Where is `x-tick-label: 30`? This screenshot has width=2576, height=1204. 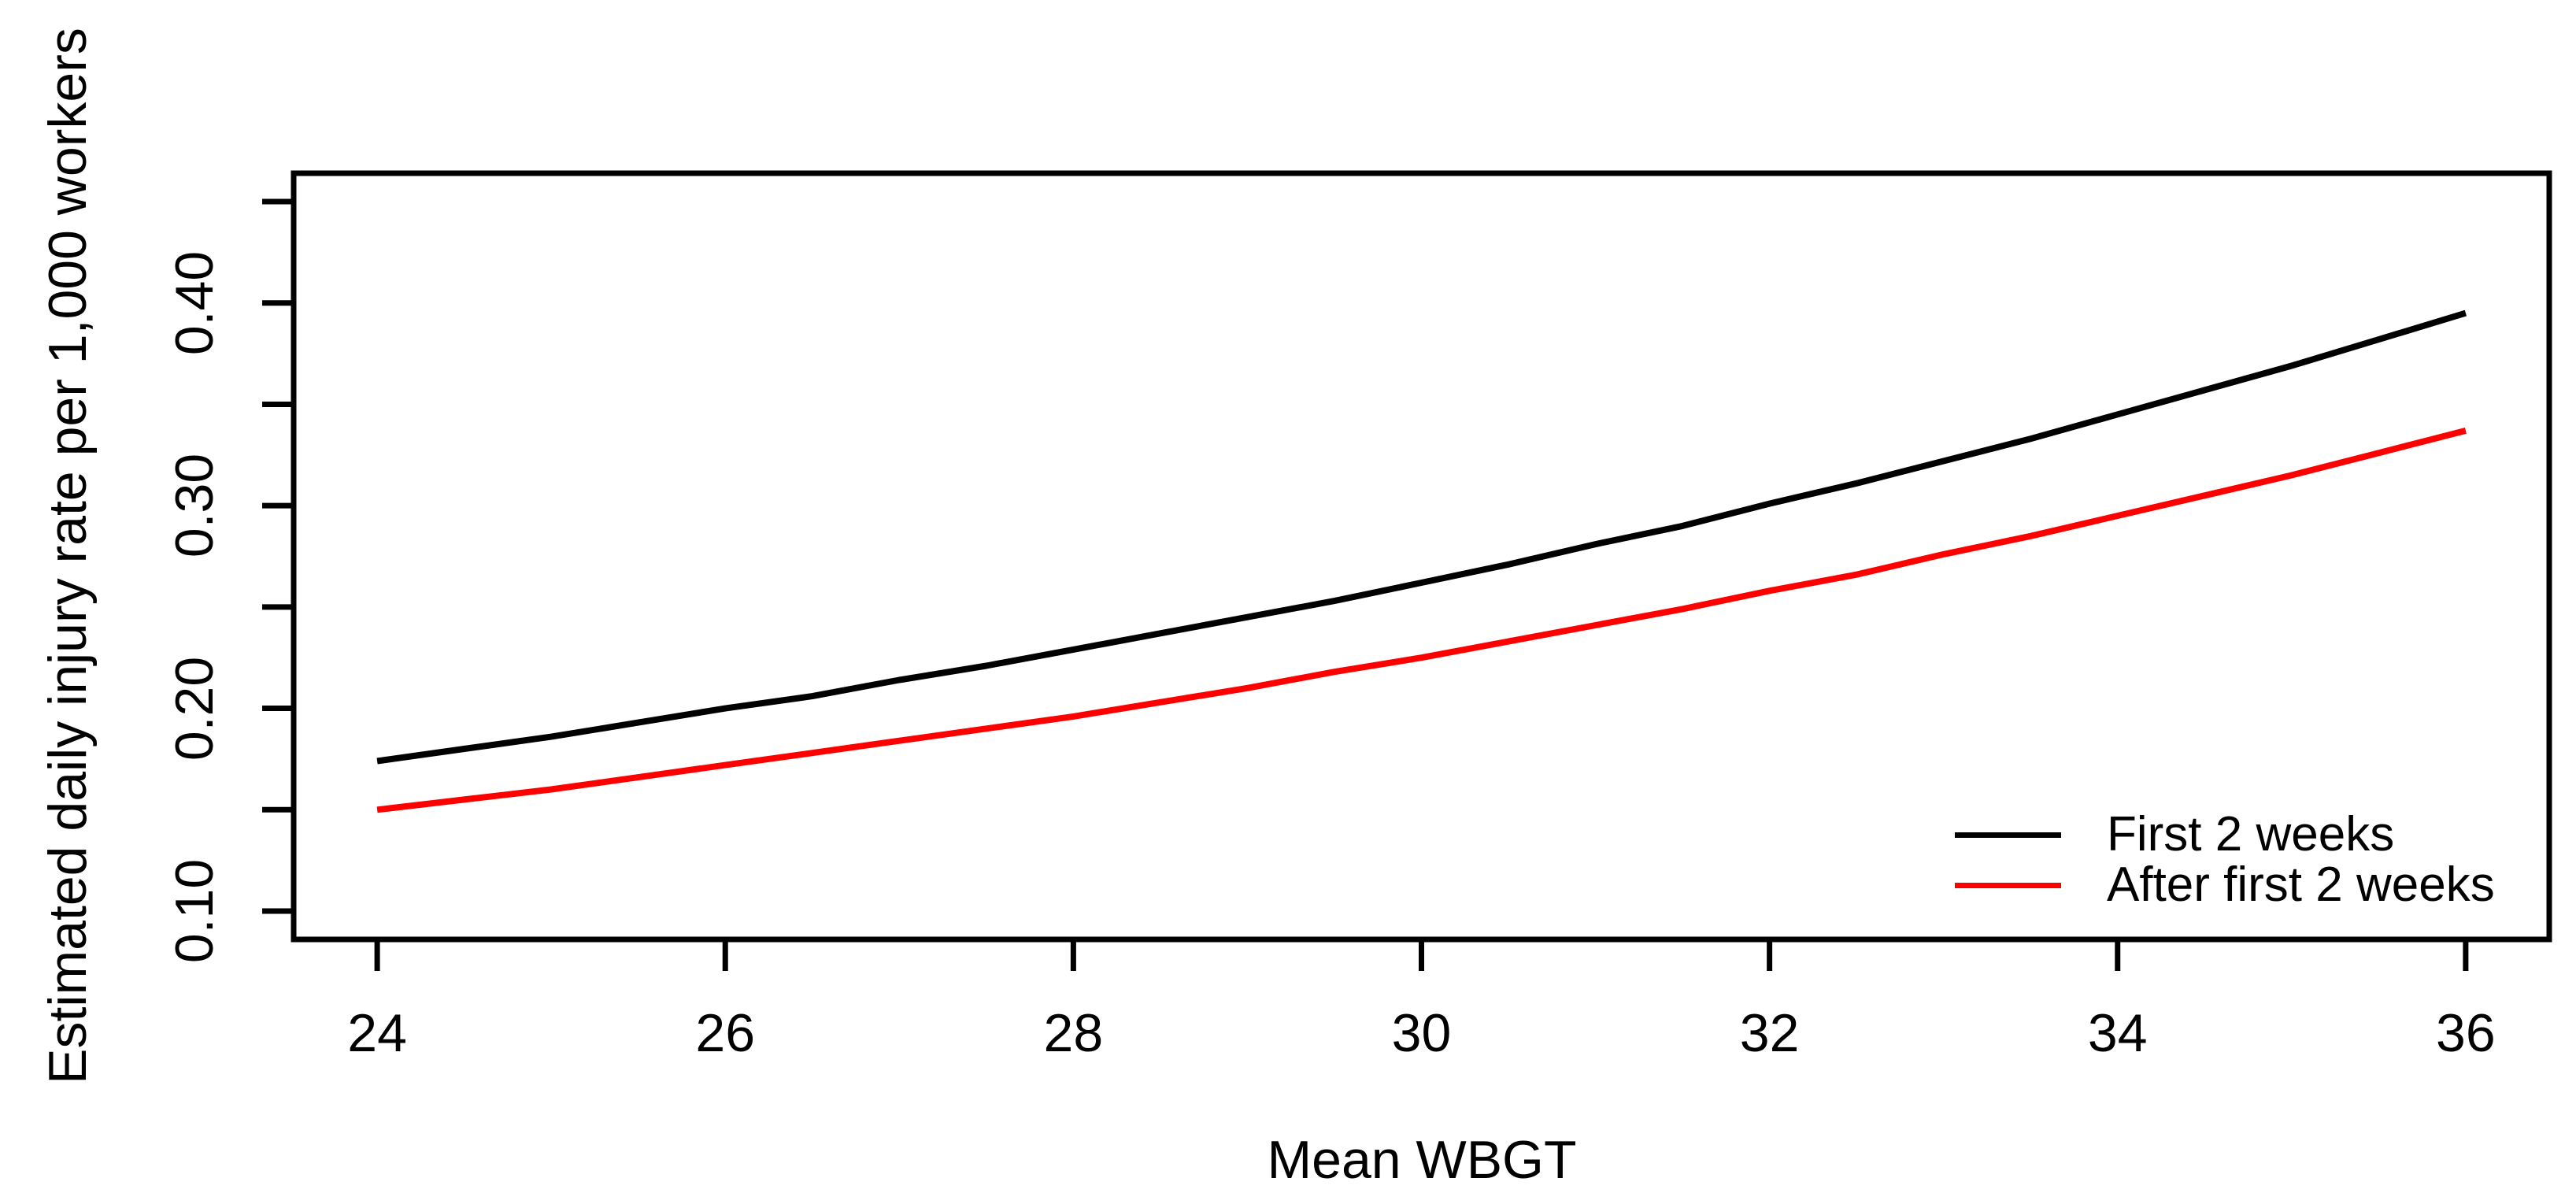 x-tick-label: 30 is located at coordinates (1421, 1033).